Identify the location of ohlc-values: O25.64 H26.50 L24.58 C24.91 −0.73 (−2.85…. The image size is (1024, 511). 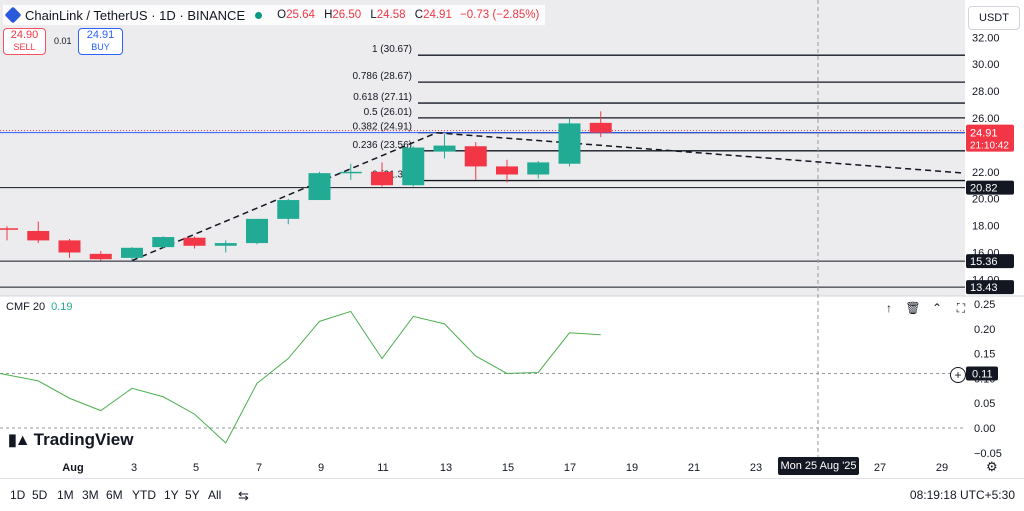
(408, 15).